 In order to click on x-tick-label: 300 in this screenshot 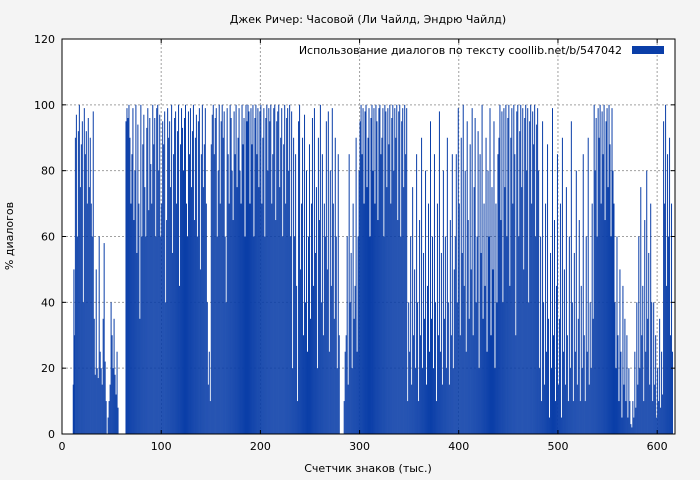, I will do `click(359, 446)`.